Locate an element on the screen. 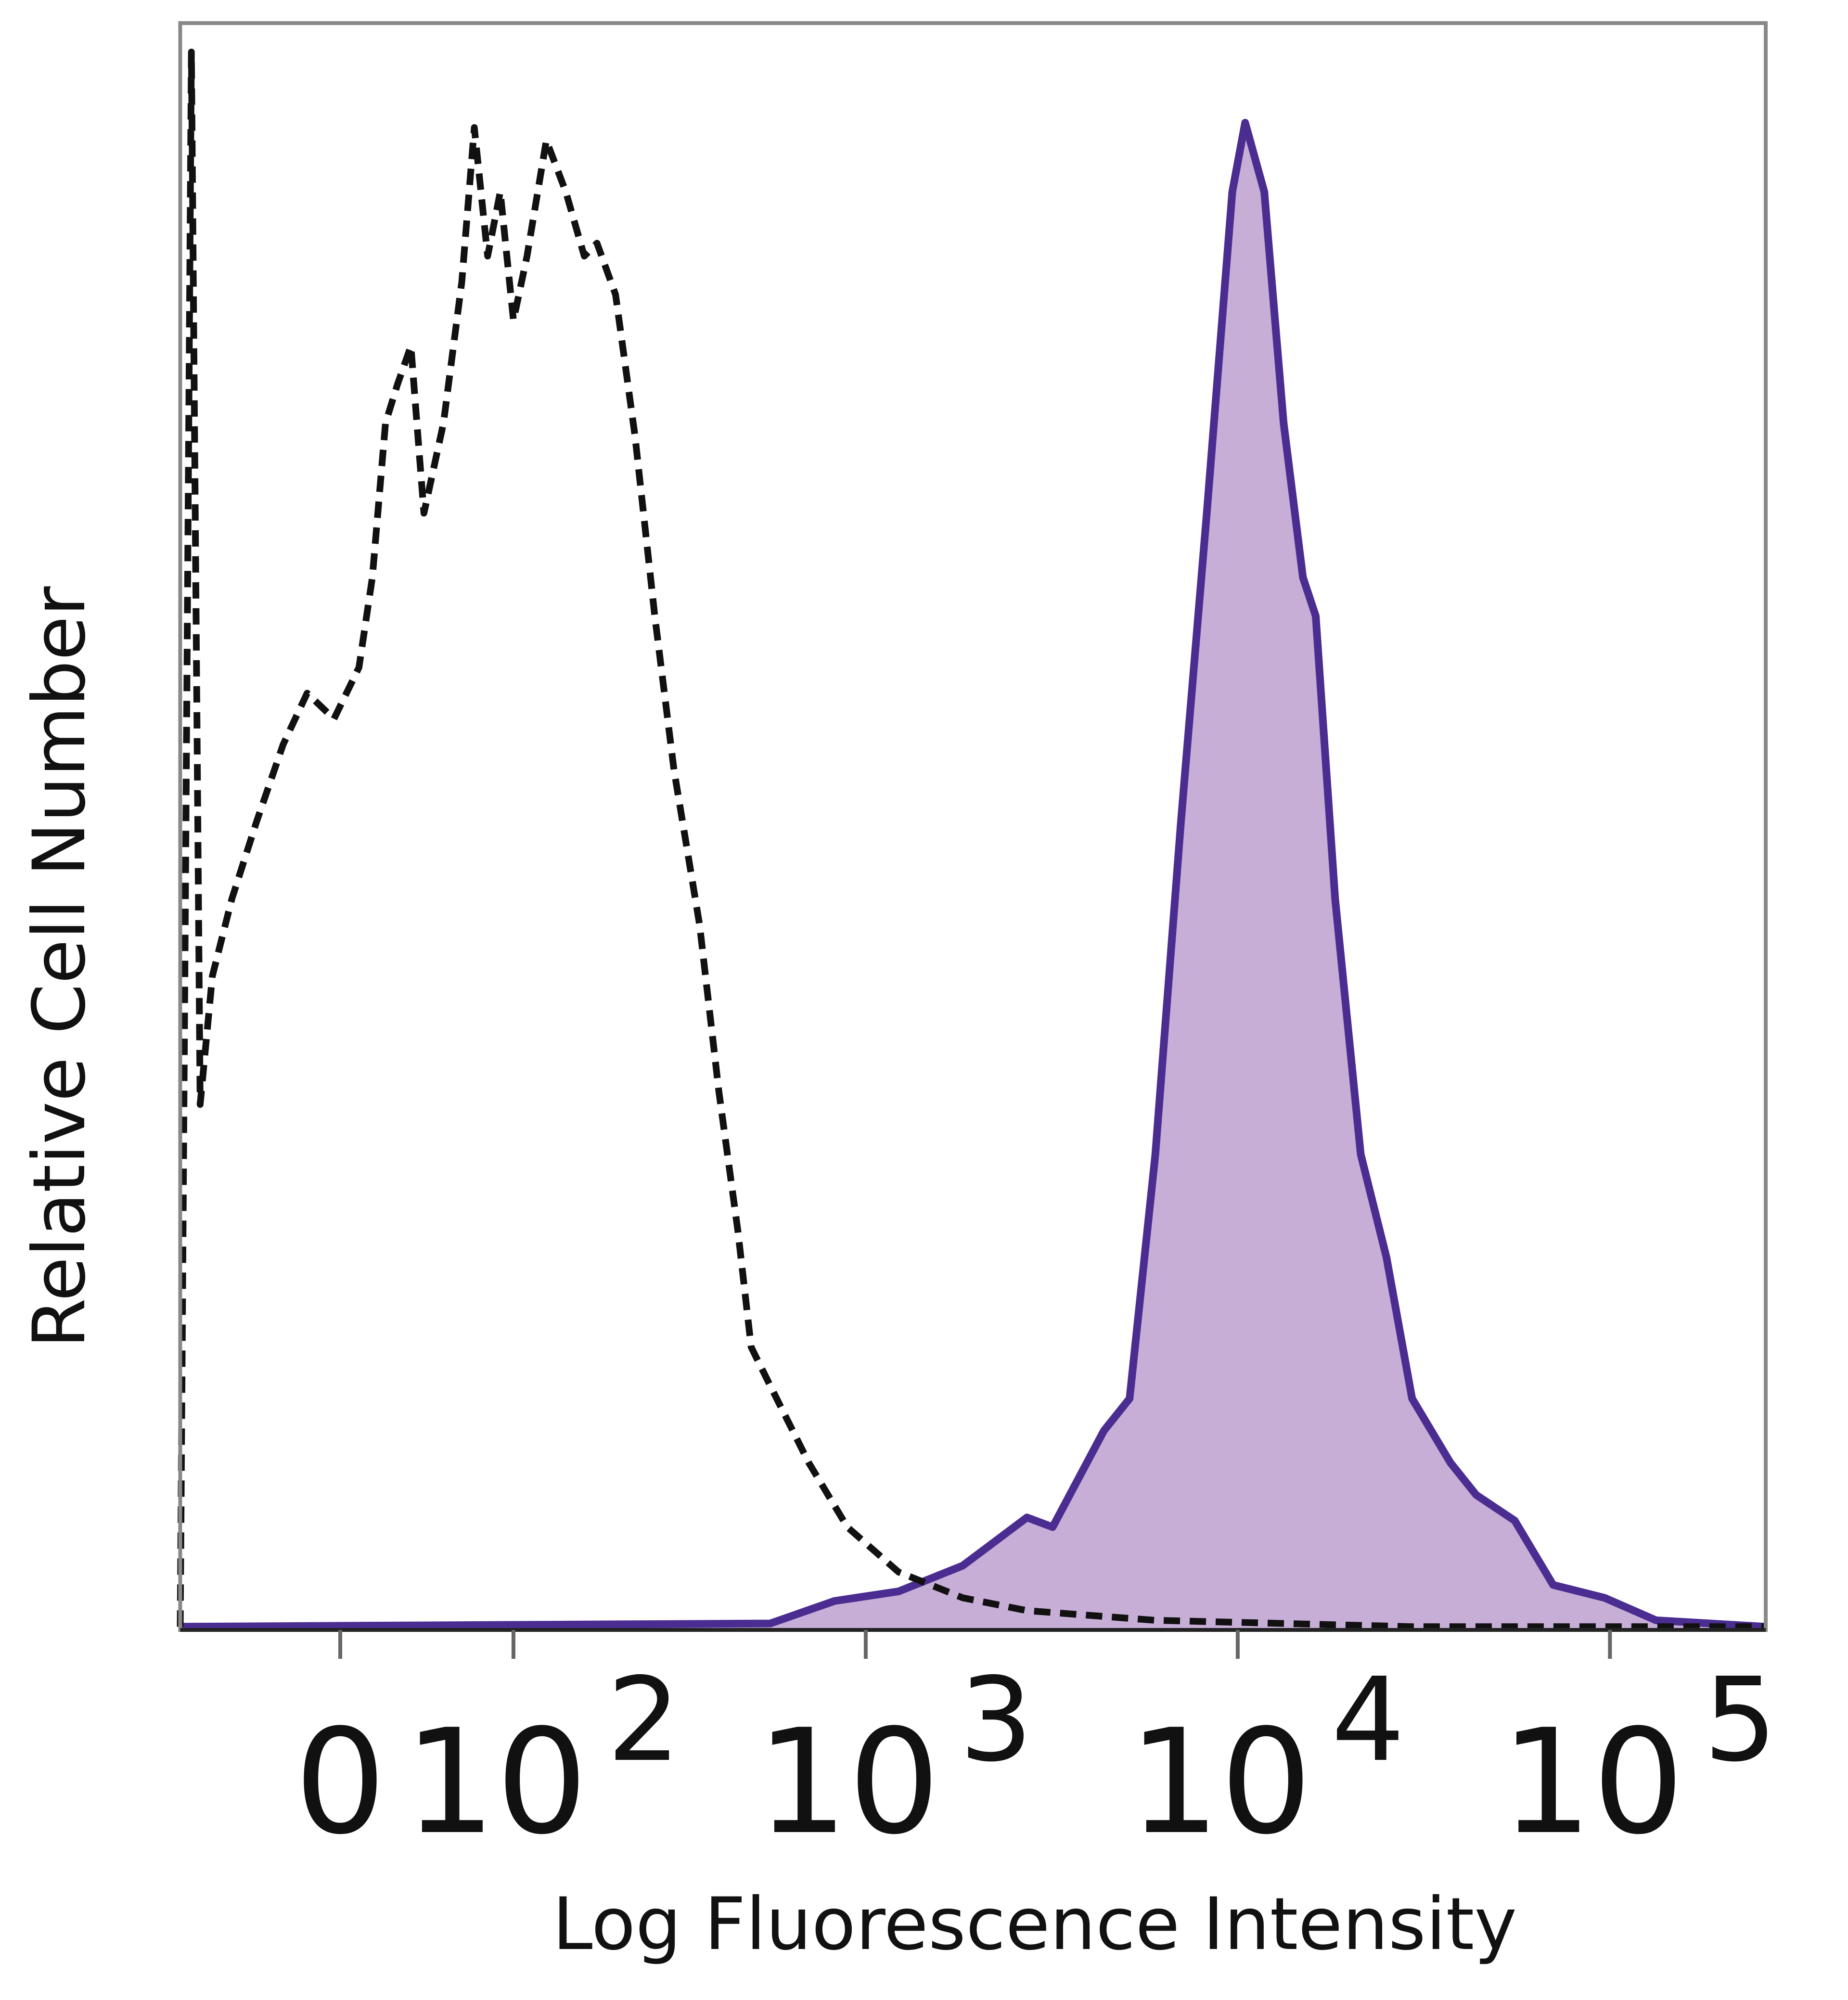  x-tick-label: 10 4 is located at coordinates (1267, 1759).